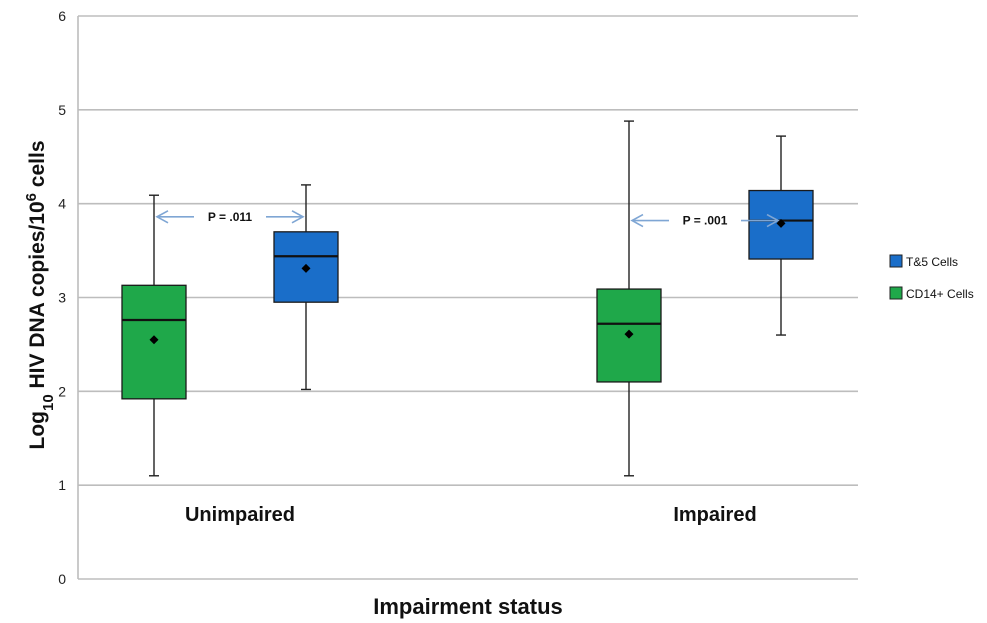  Describe the element at coordinates (240, 515) in the screenshot. I see `category-label: Unimpaired` at that location.